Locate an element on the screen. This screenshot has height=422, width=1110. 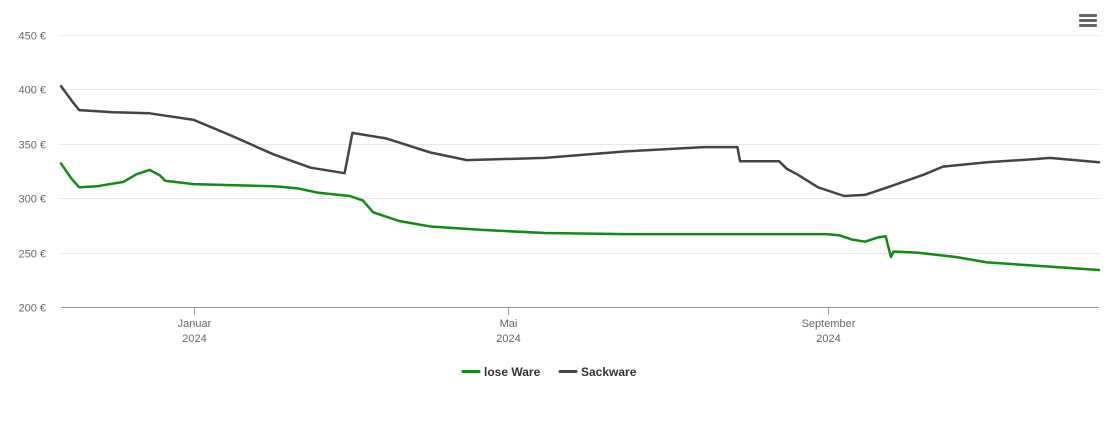
x-tick-label-month: Januar is located at coordinates (195, 324).